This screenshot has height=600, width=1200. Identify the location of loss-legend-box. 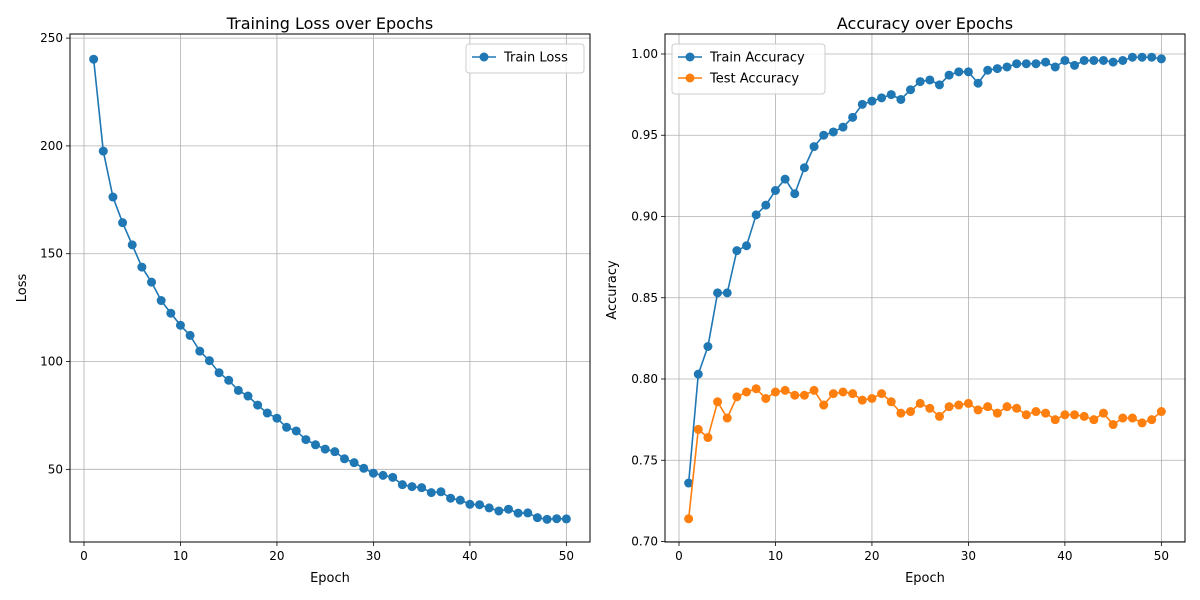
(525, 58).